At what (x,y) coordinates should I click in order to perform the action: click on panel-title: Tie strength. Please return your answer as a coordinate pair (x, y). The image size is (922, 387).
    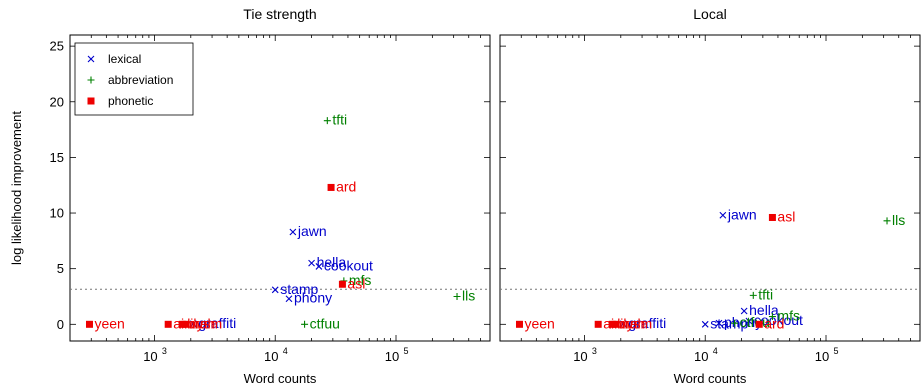
    Looking at the image, I should click on (279, 14).